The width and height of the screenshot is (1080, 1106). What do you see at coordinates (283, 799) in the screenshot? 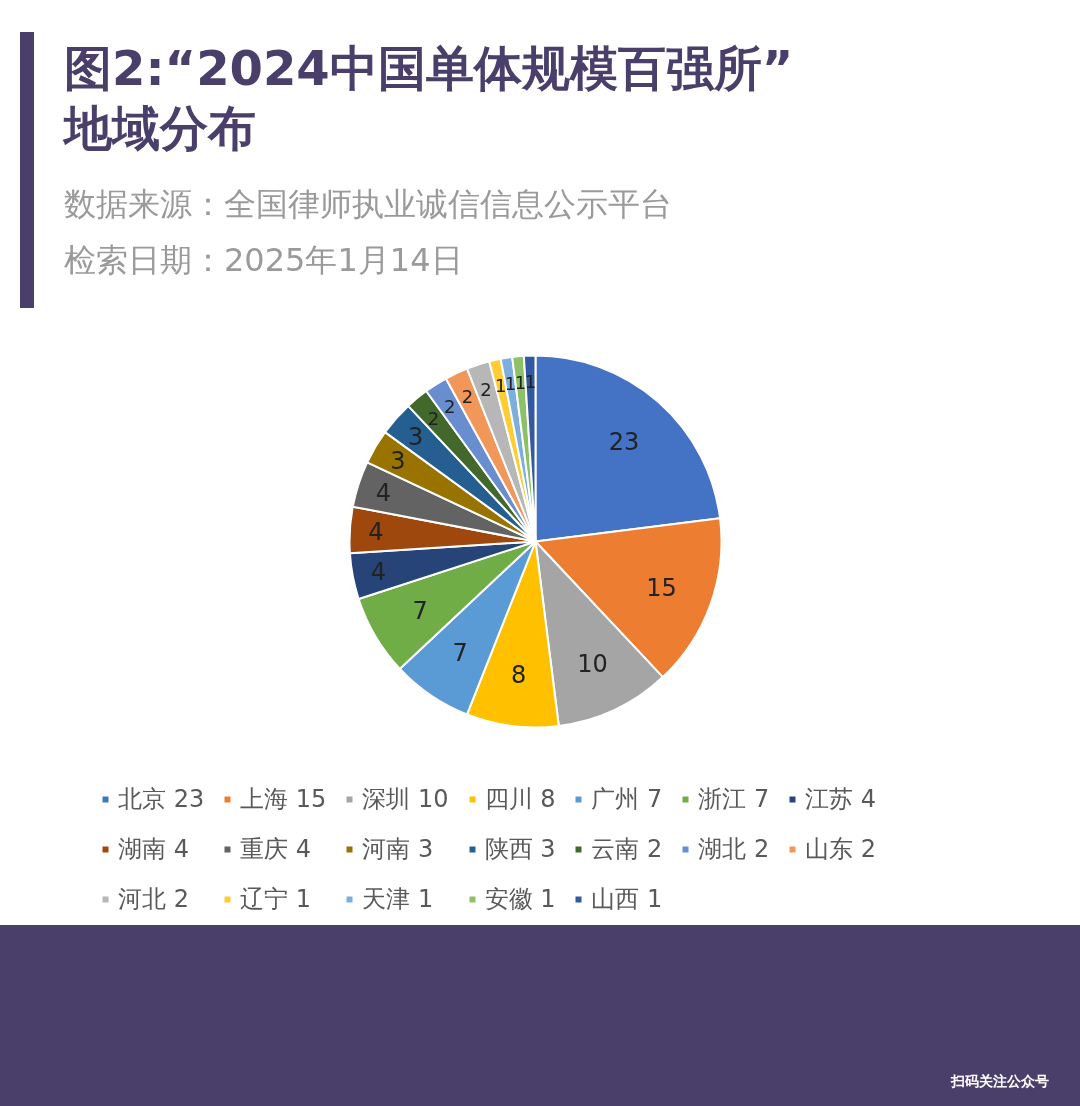
I see `legend-label: 上海 15` at bounding box center [283, 799].